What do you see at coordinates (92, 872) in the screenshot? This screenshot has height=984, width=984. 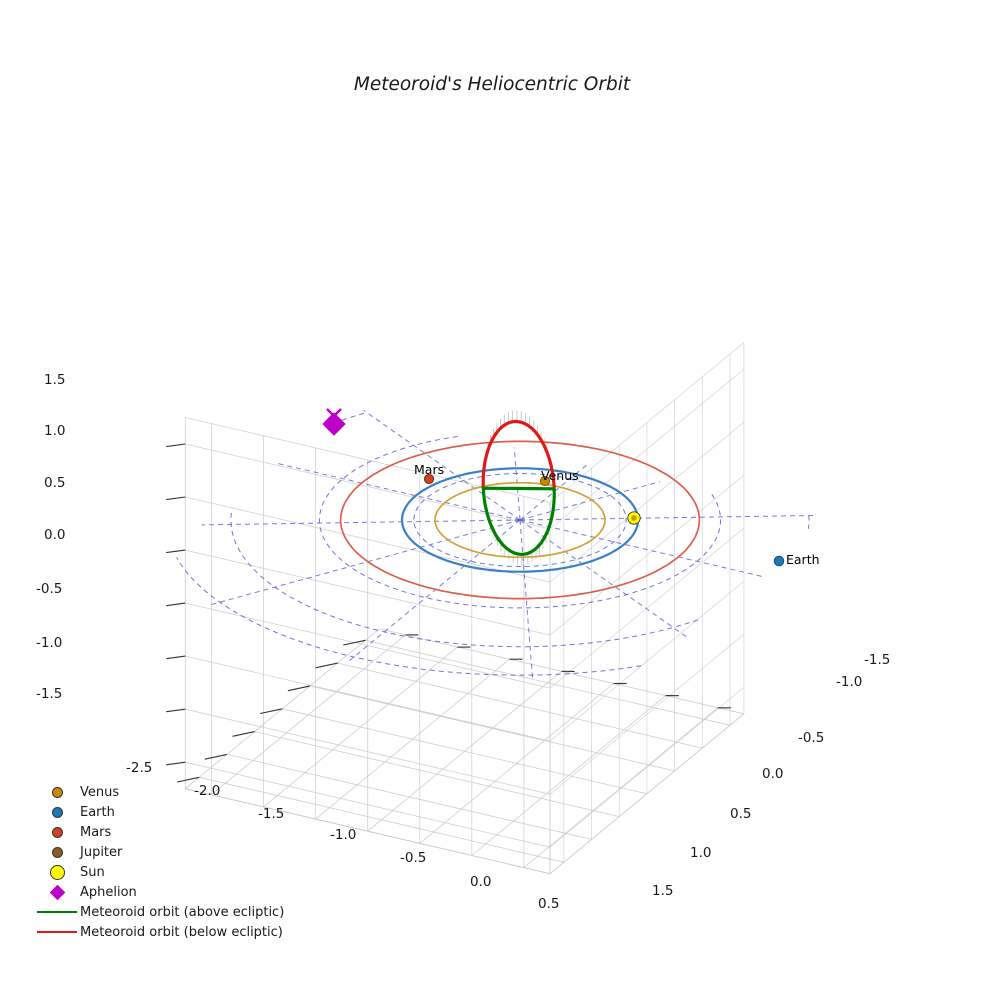 I see `legend-label: Sun` at bounding box center [92, 872].